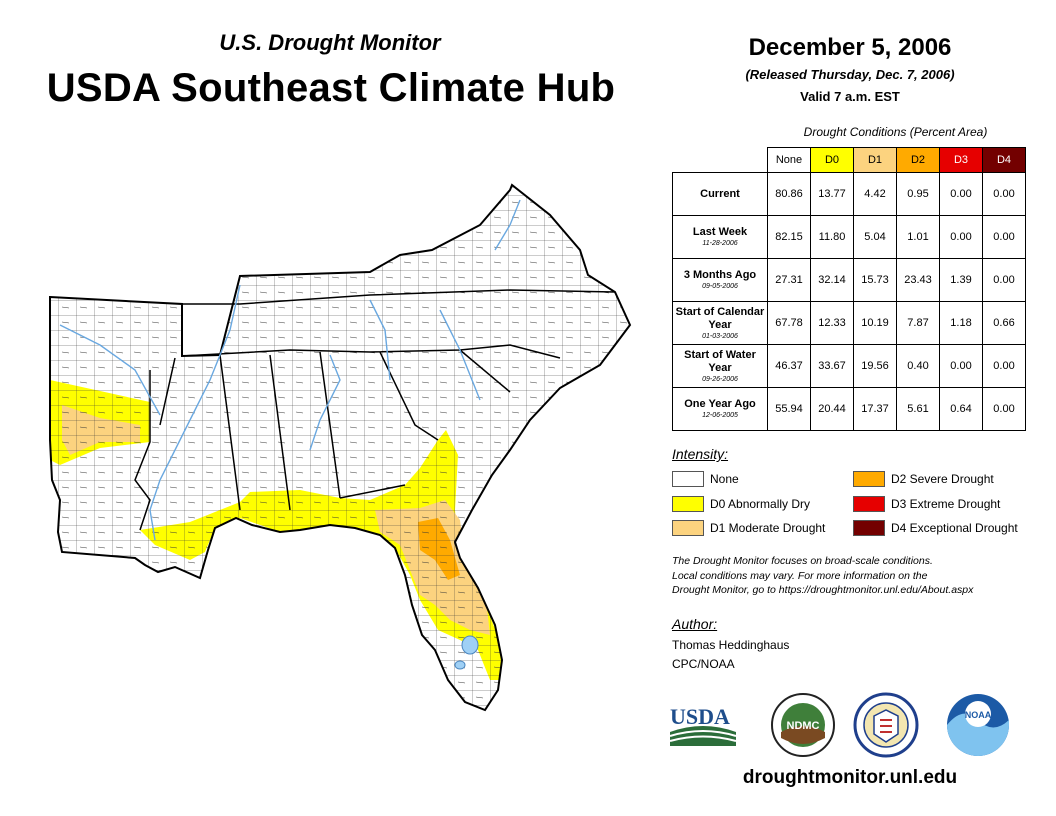 The image size is (1056, 816). What do you see at coordinates (703, 664) in the screenshot?
I see `author-org: CPC/NOAA` at bounding box center [703, 664].